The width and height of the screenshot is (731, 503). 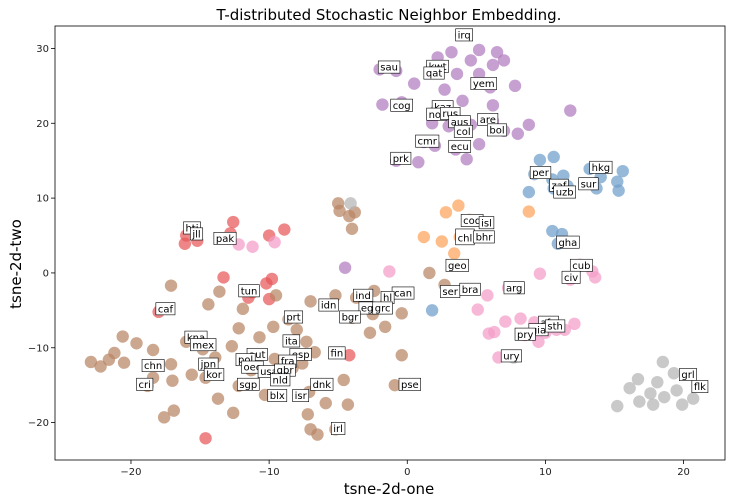 I want to click on point-label-text: dnk, so click(x=322, y=385).